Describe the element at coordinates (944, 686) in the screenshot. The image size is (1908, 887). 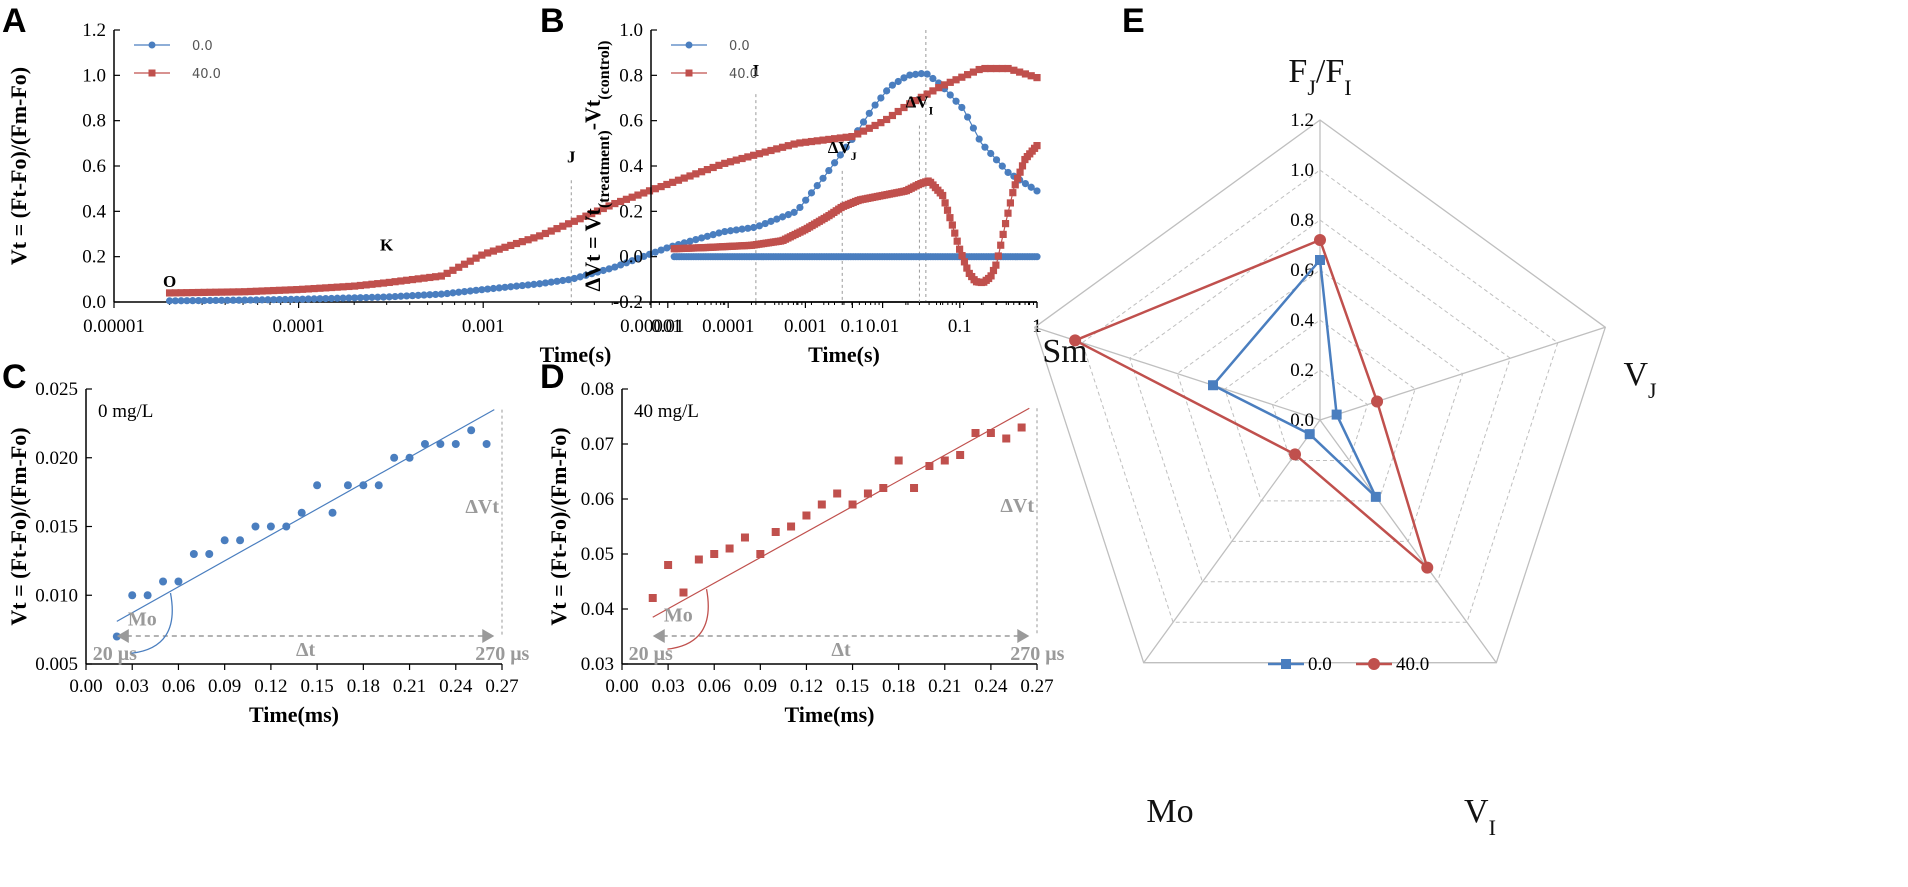
I see `chart-d-x-tick-label: 0.21` at that location.